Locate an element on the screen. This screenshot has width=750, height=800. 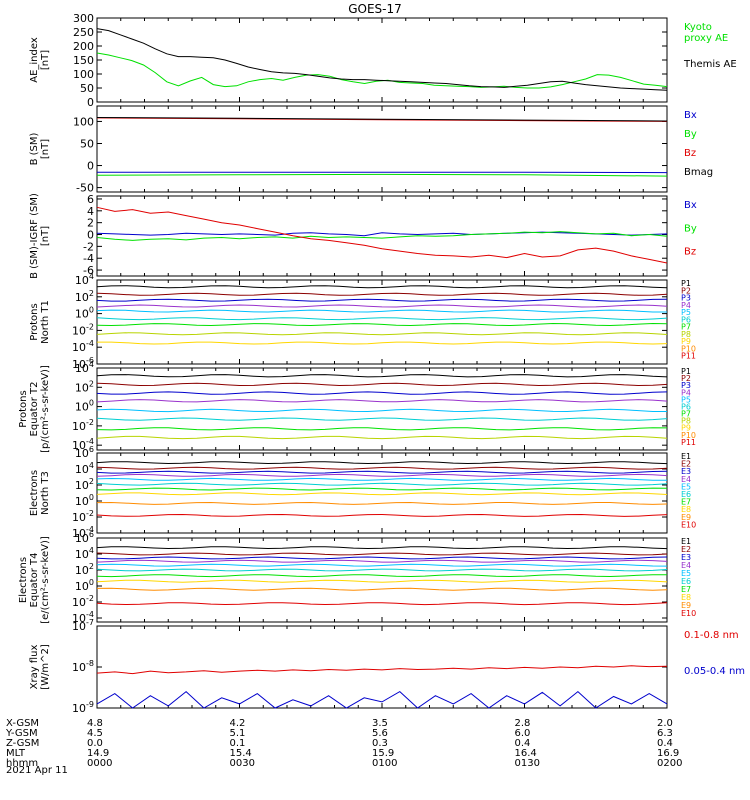
legend-label: Themis AE is located at coordinates (710, 64).